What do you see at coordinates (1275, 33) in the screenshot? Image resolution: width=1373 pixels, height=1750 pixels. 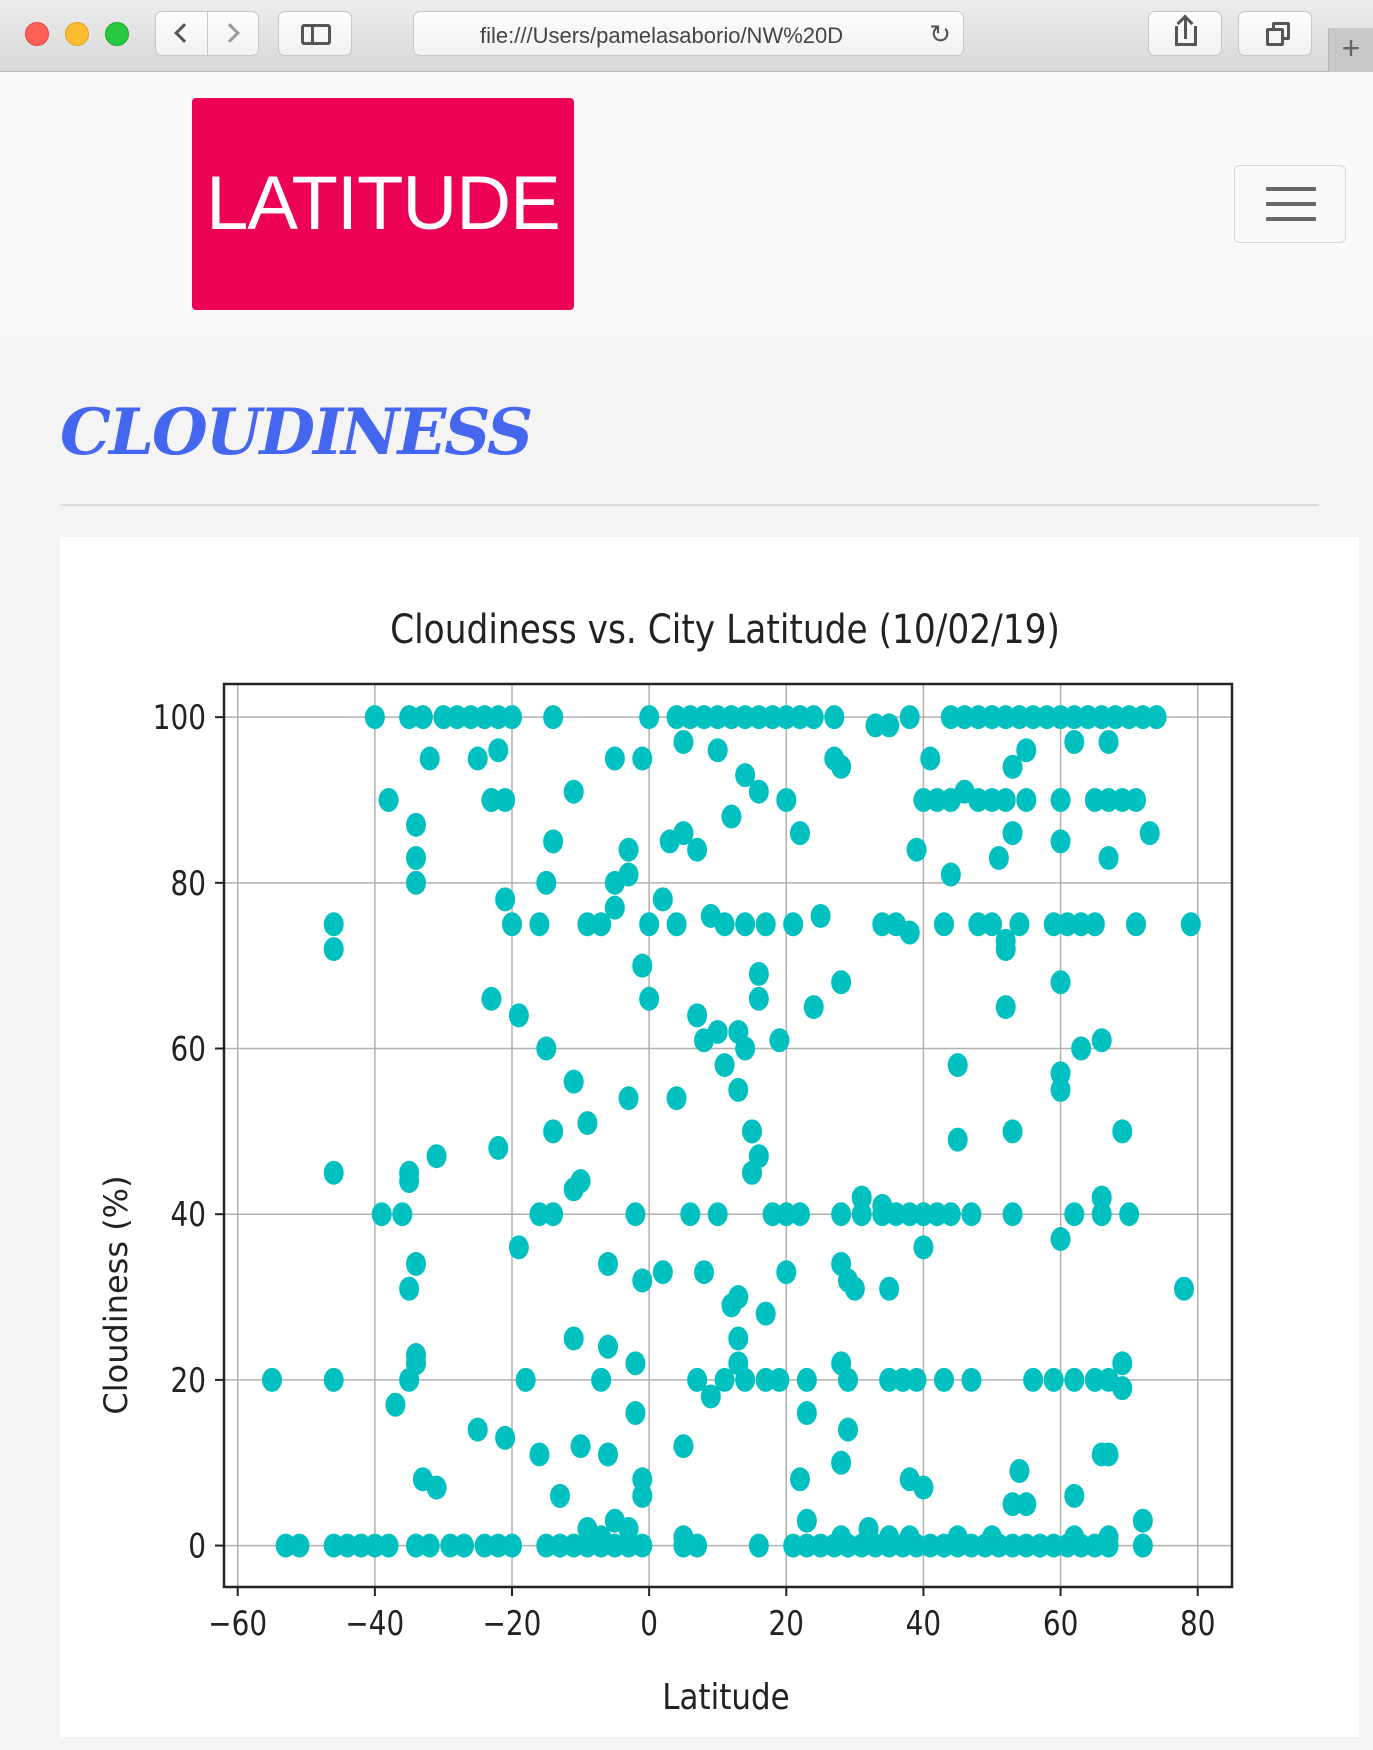 I see `show-tabs-button` at bounding box center [1275, 33].